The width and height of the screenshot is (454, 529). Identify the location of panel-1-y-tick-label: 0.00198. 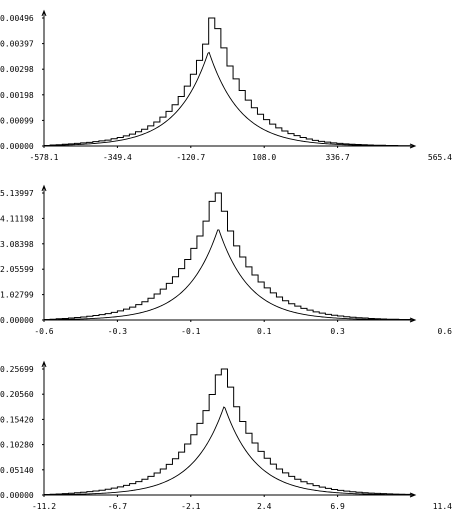
(17, 95).